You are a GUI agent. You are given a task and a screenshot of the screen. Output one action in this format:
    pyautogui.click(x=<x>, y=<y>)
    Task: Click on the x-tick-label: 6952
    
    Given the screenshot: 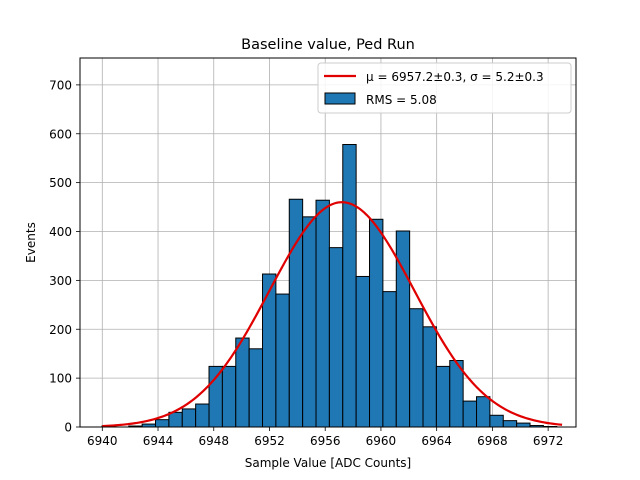 What is the action you would take?
    pyautogui.click(x=269, y=441)
    